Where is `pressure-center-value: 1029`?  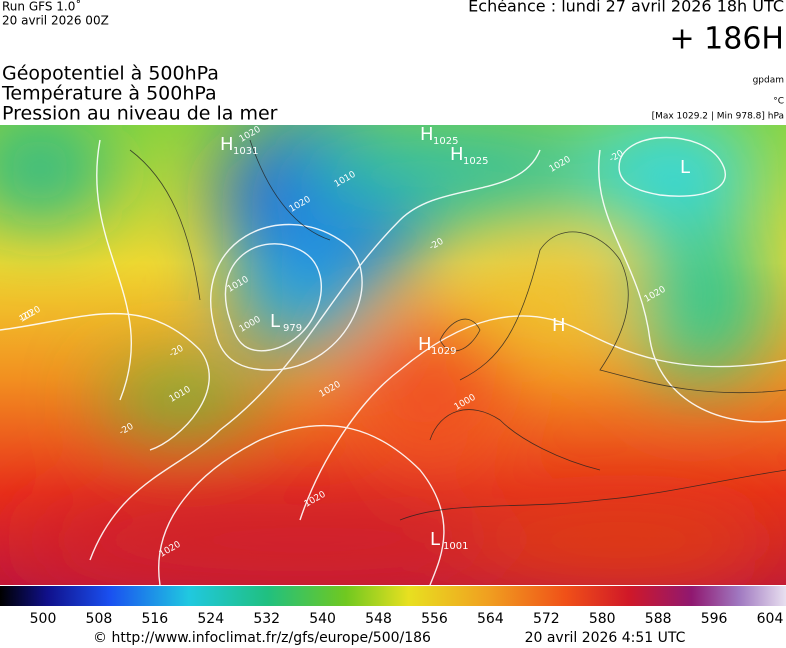 pressure-center-value: 1029 is located at coordinates (443, 351).